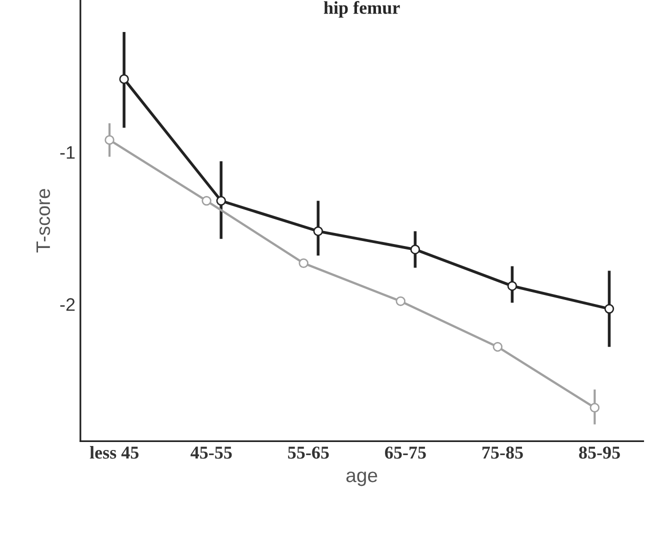 The height and width of the screenshot is (538, 670). What do you see at coordinates (362, 479) in the screenshot?
I see `x-axis-title: age` at bounding box center [362, 479].